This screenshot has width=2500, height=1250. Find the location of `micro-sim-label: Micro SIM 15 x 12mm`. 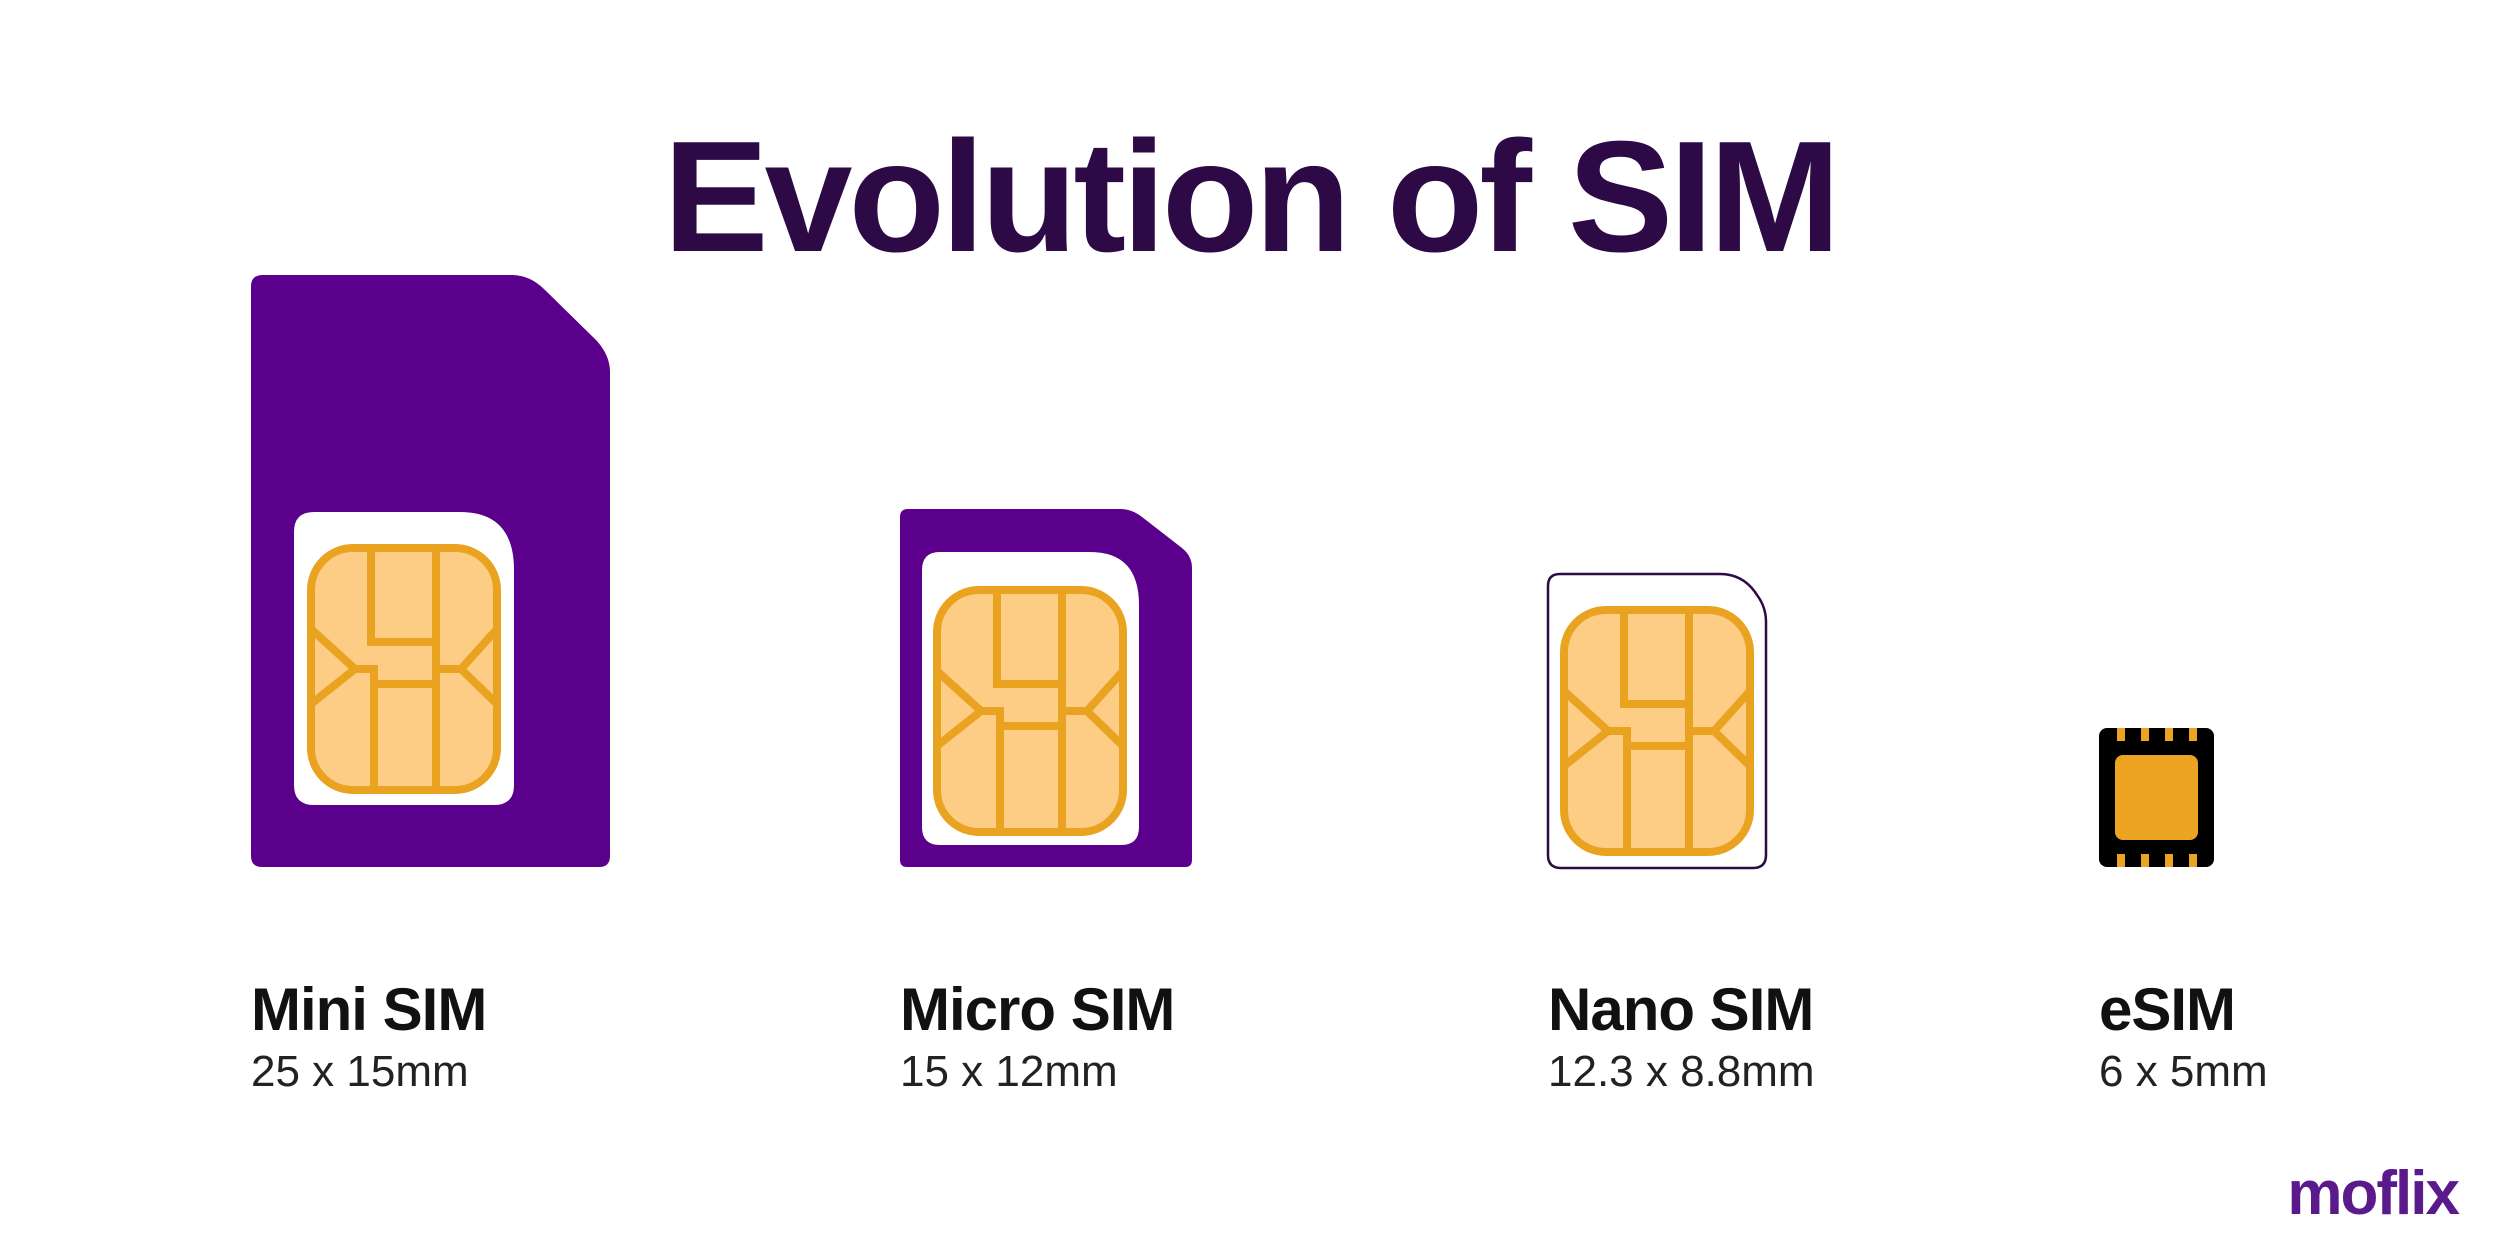

micro-sim-label: Micro SIM 15 x 12mm is located at coordinates (1037, 1036).